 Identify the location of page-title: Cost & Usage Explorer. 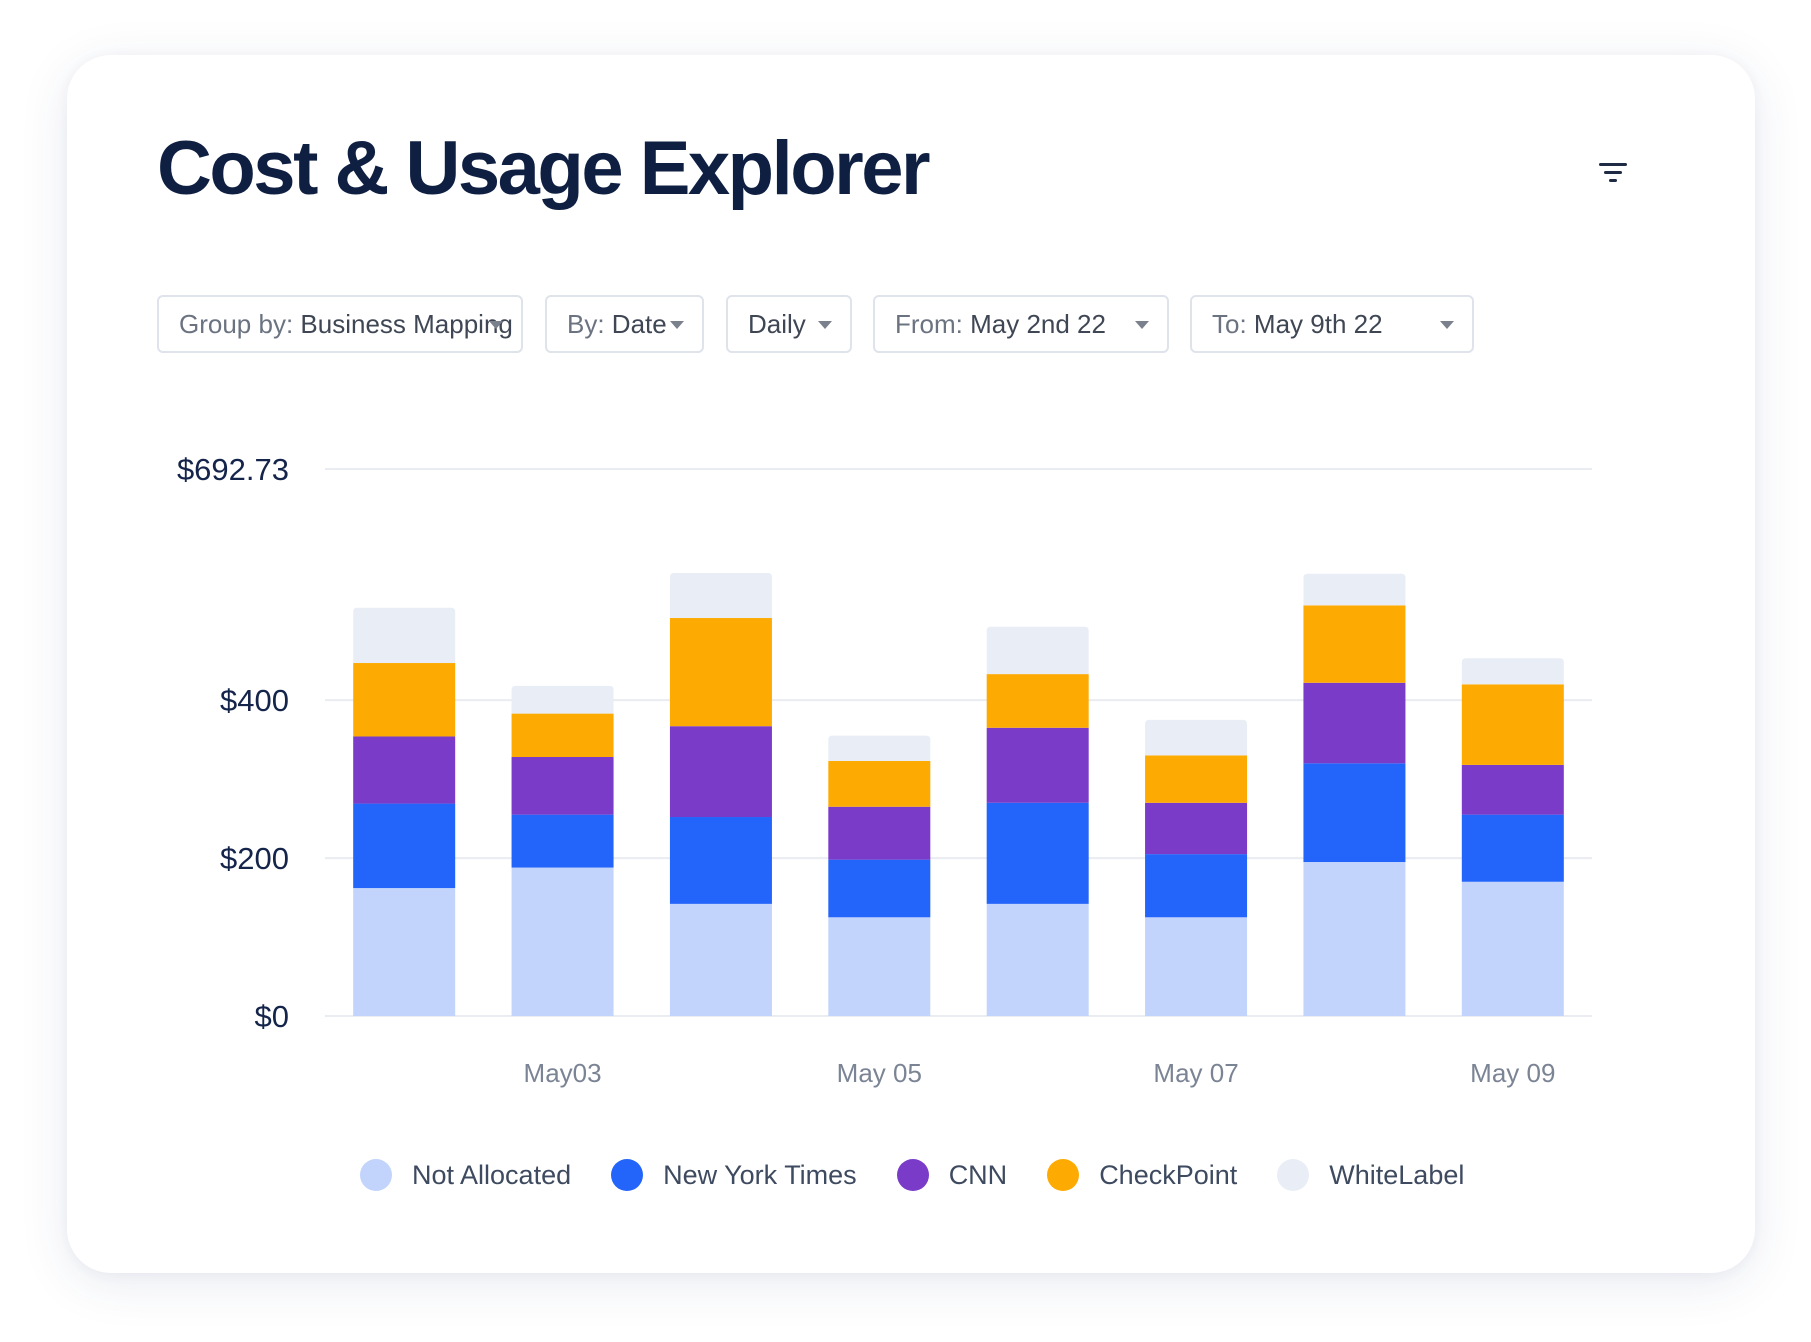
(544, 168).